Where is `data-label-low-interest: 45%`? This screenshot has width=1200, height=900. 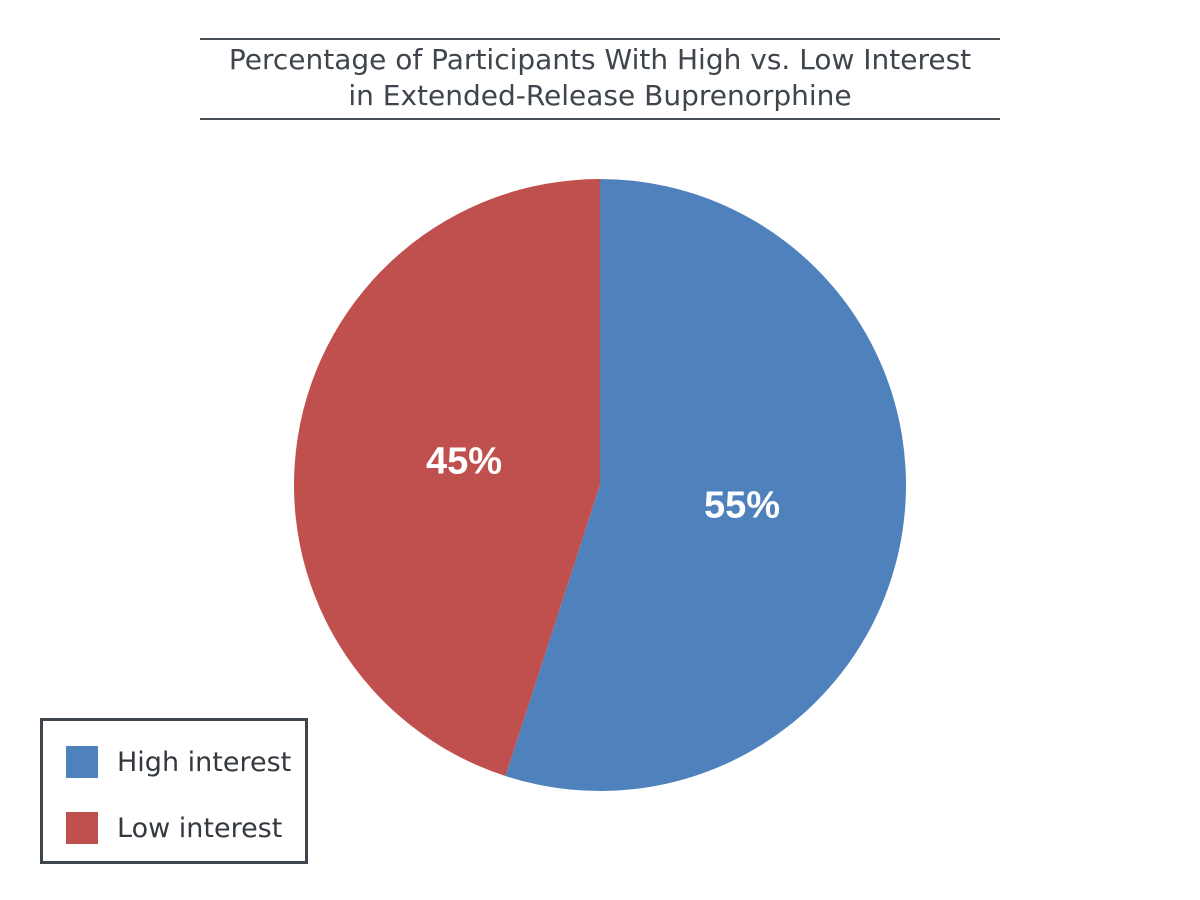 data-label-low-interest: 45% is located at coordinates (464, 461).